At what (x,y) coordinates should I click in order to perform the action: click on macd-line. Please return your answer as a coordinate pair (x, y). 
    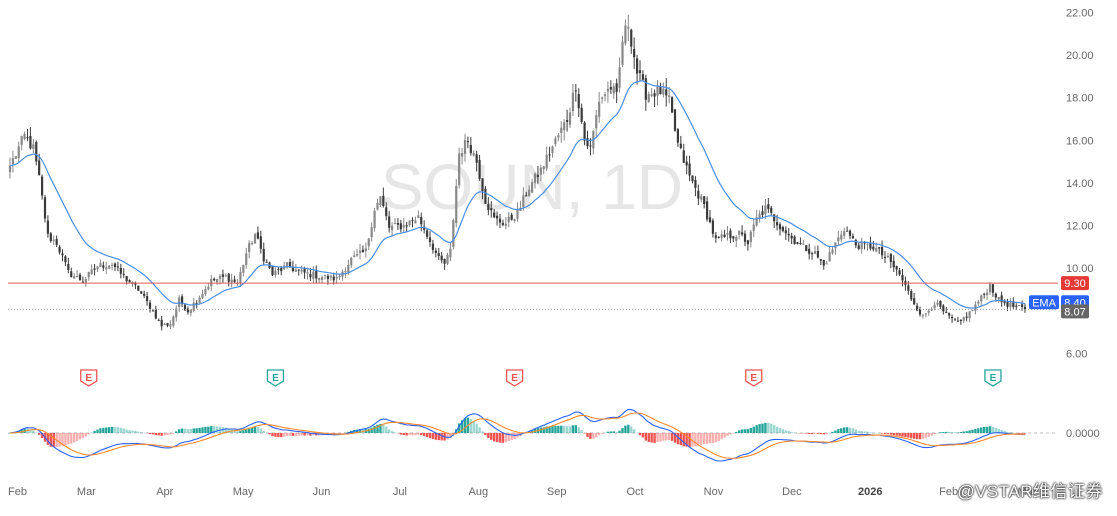
    Looking at the image, I should click on (517, 435).